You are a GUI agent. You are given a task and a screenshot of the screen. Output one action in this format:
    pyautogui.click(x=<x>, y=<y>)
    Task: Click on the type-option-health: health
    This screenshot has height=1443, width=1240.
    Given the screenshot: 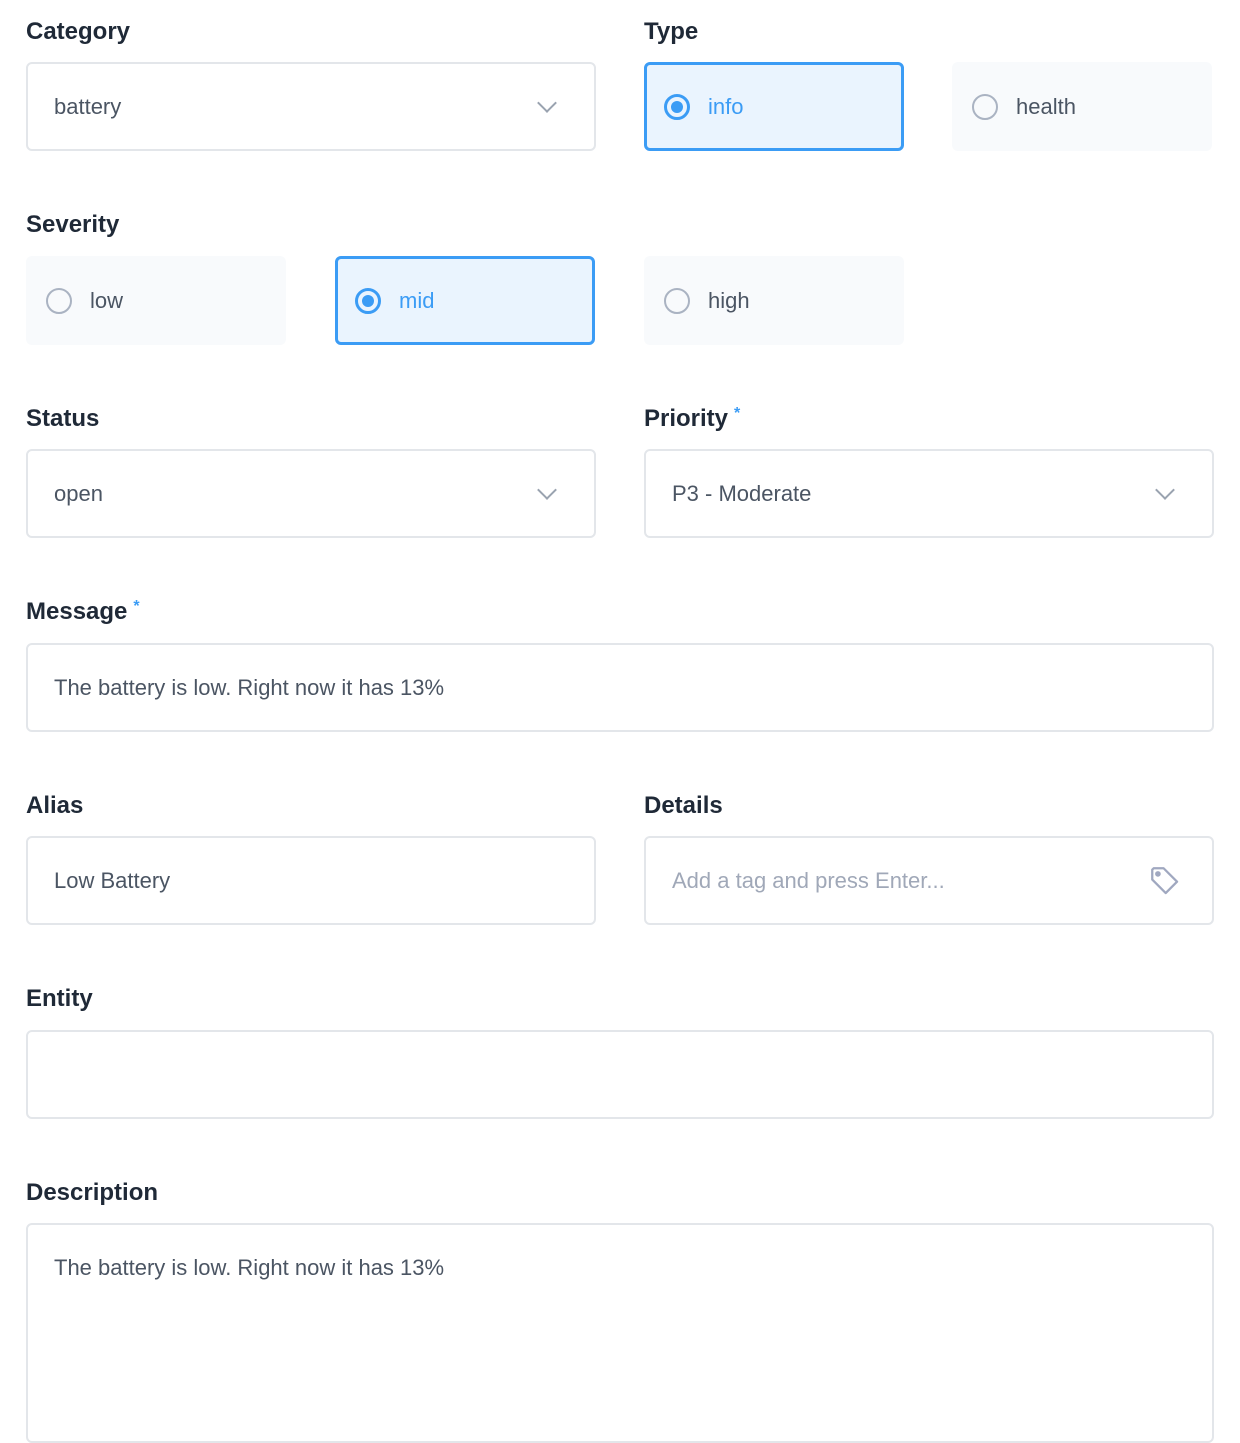 What is the action you would take?
    pyautogui.click(x=1082, y=106)
    